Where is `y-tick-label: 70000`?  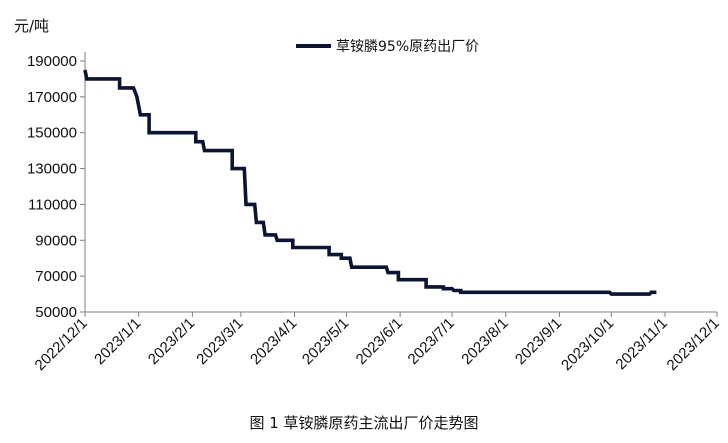
y-tick-label: 70000 is located at coordinates (56, 276).